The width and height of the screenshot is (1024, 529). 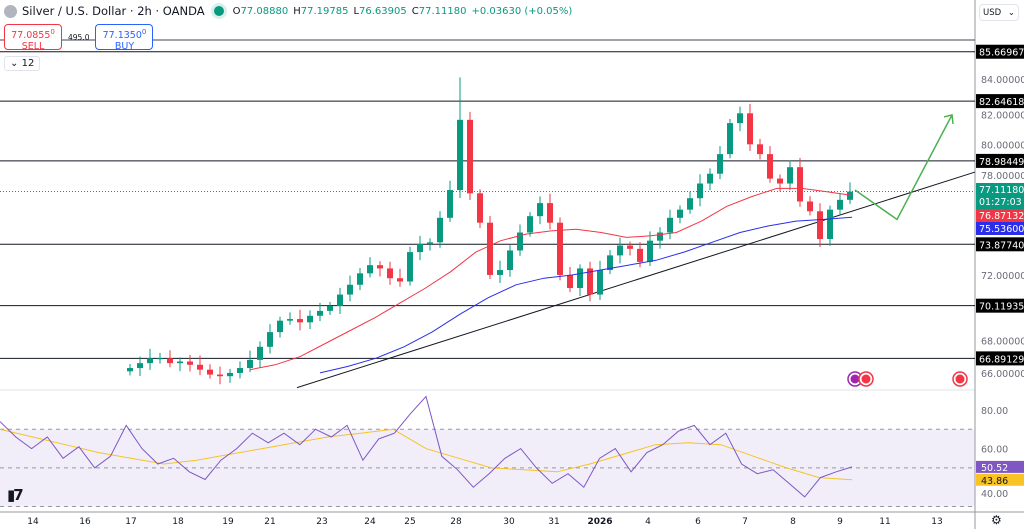 What do you see at coordinates (903, 167) in the screenshot?
I see `projection-arrow` at bounding box center [903, 167].